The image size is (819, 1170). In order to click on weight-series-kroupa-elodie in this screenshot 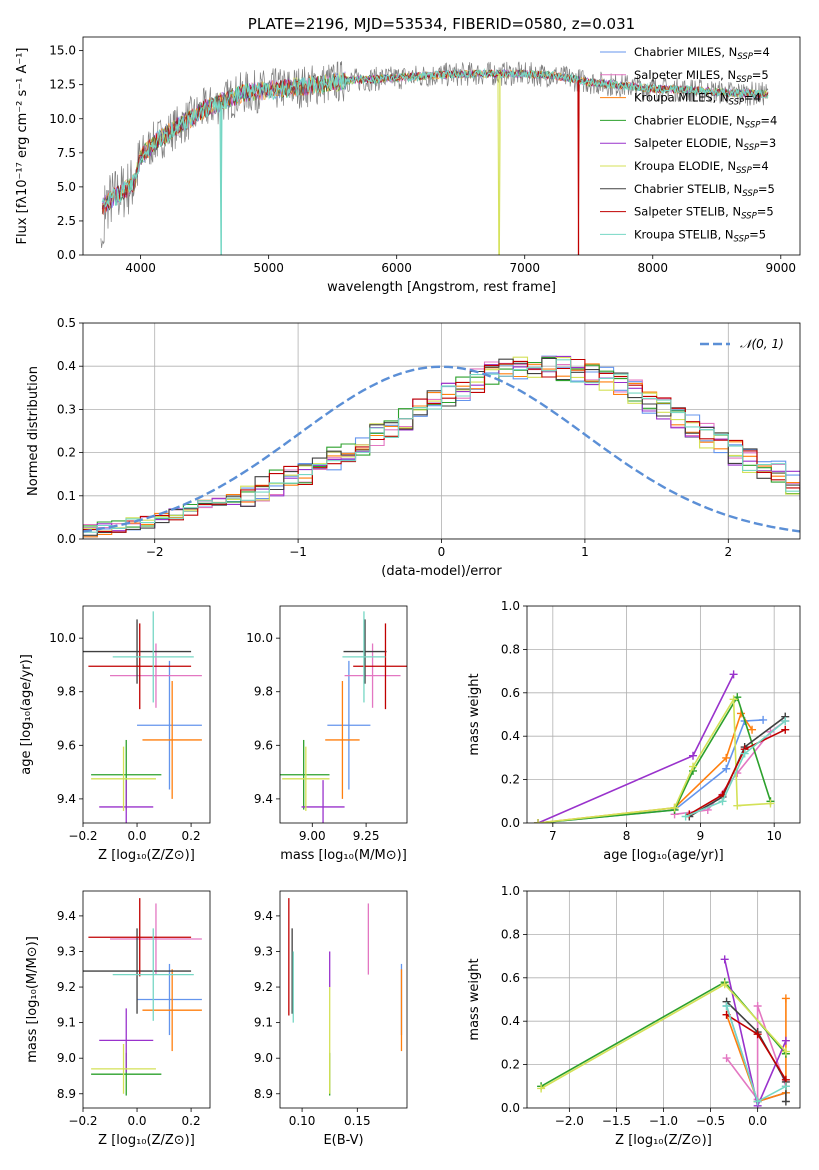, I will do `click(663, 1036)`.